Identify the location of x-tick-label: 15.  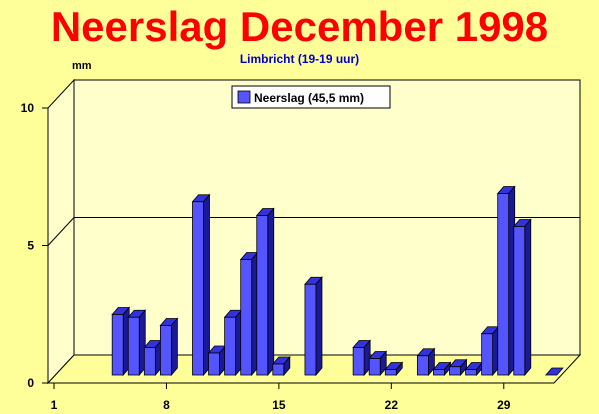
(279, 405).